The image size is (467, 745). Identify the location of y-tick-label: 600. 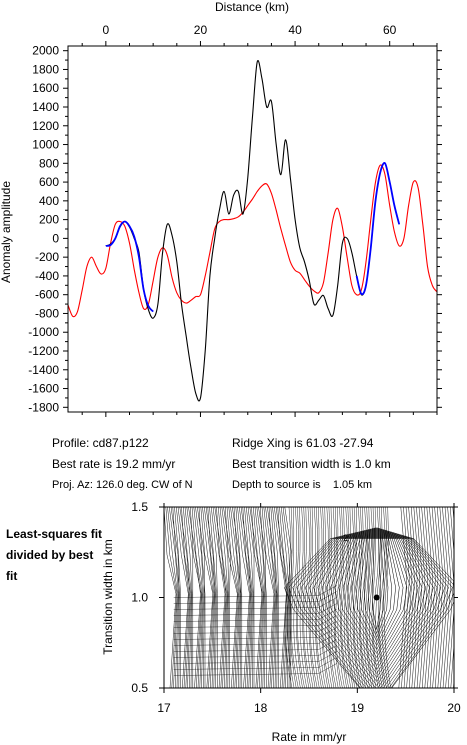
(49, 182).